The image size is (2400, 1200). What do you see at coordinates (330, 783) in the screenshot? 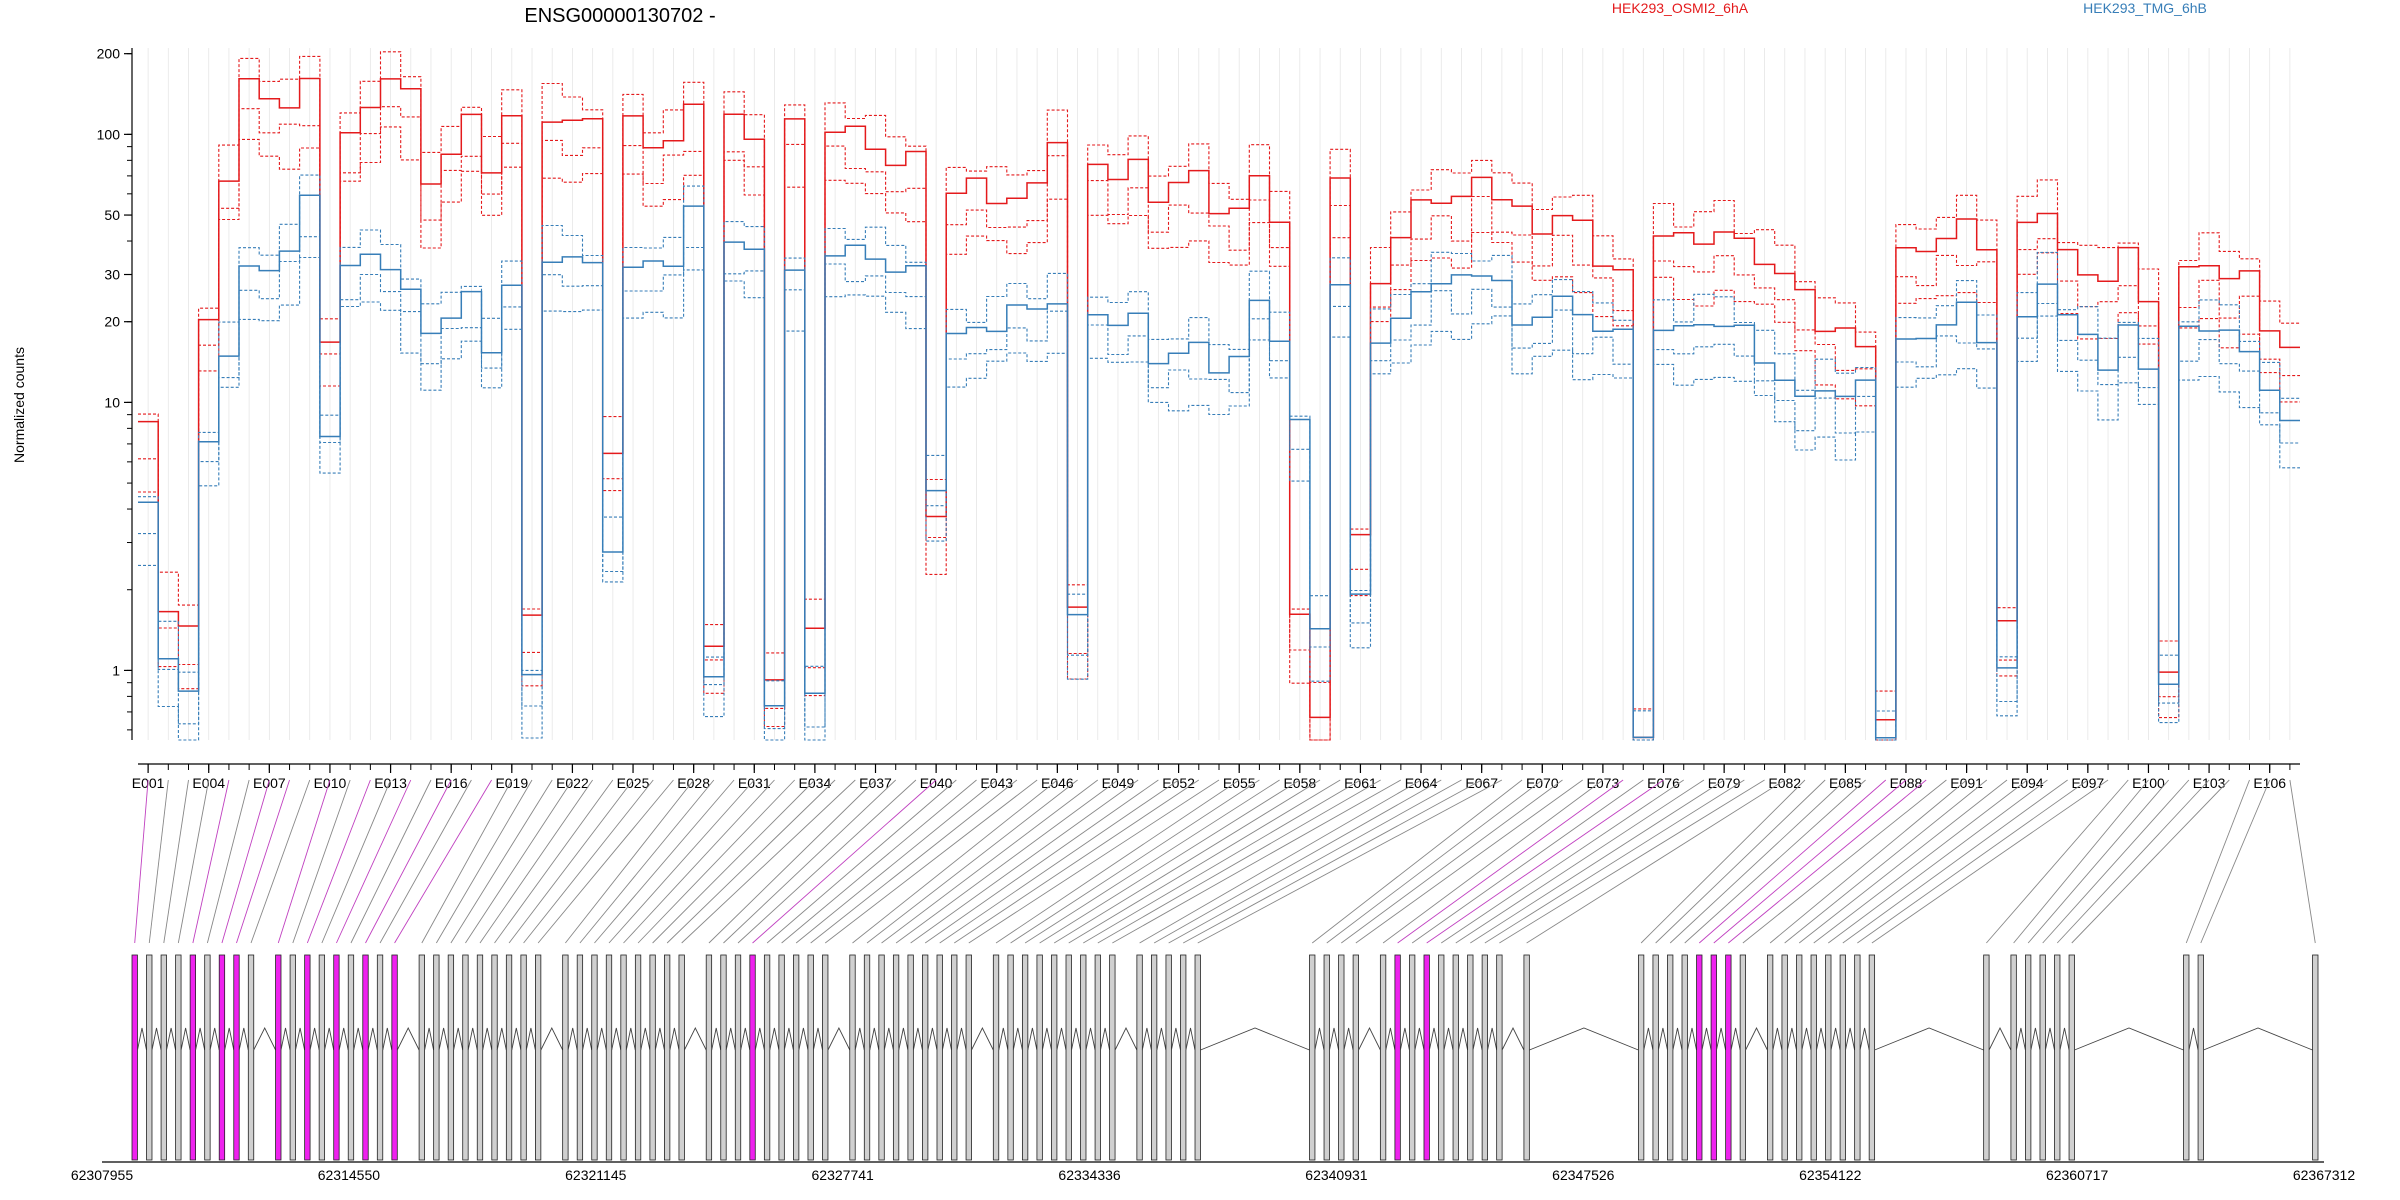
I see `x-tick-label: E010` at bounding box center [330, 783].